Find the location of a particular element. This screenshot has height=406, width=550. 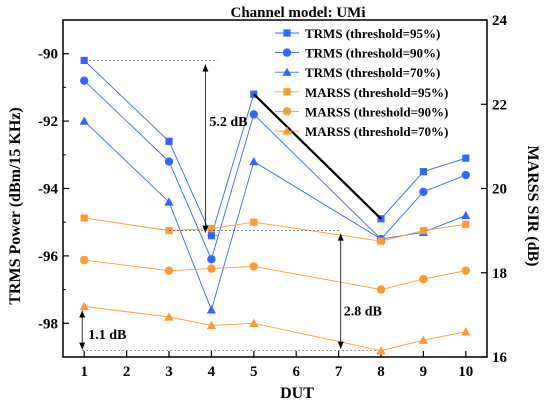

legend-label: TRMS (threshold=90%) is located at coordinates (372, 53).